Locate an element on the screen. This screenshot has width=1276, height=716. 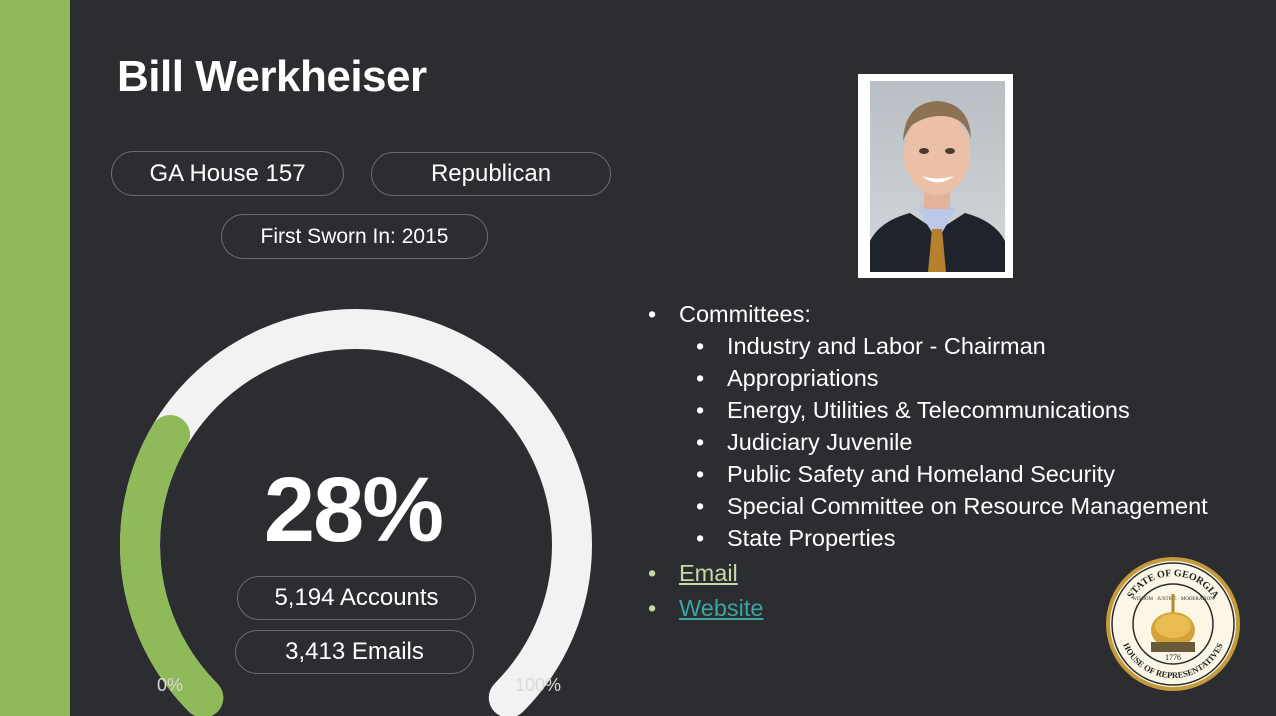
committee-name: Appropriations is located at coordinates (803, 378).